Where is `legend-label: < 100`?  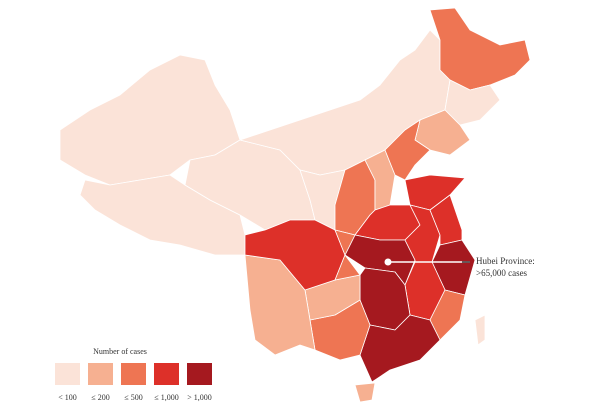 legend-label: < 100 is located at coordinates (67, 397).